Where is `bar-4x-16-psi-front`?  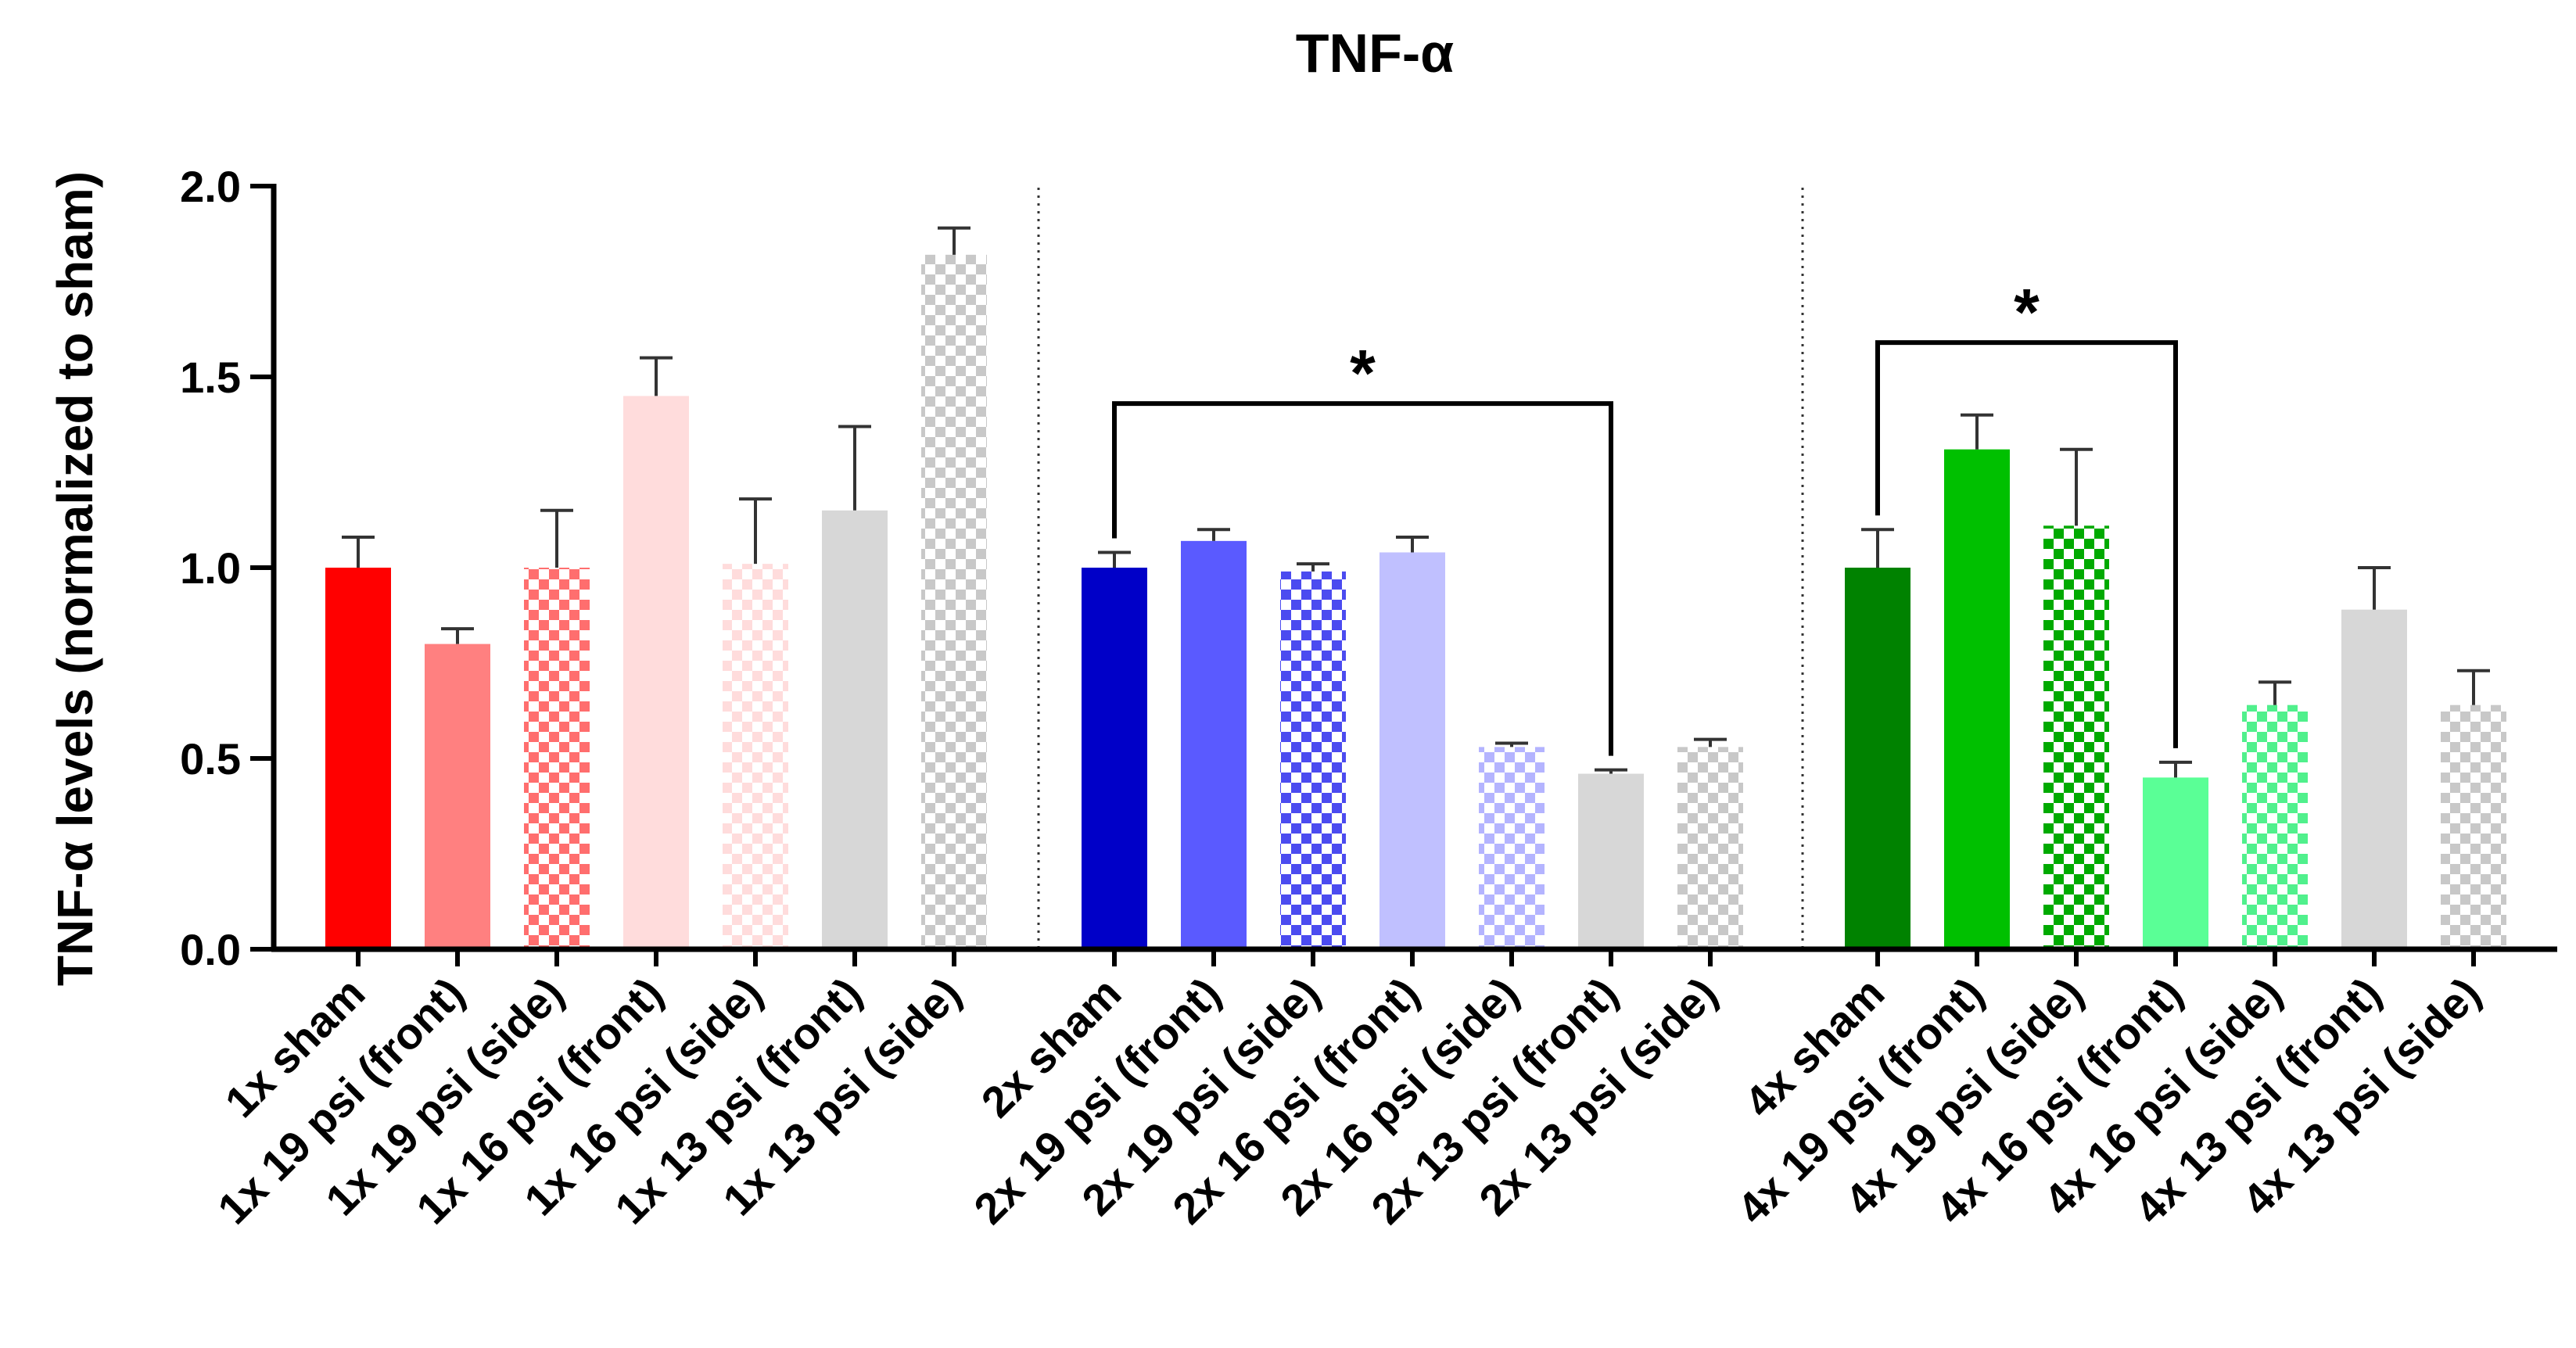
bar-4x-16-psi-front is located at coordinates (2175, 863).